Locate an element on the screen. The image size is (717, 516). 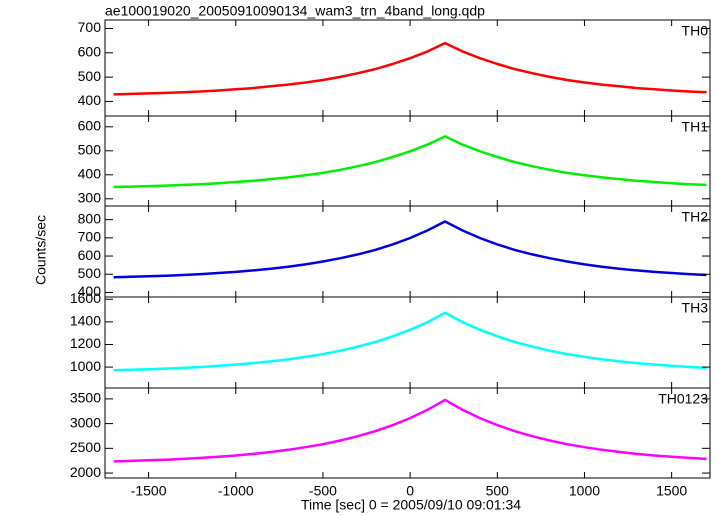
x-tick-label: 1500 is located at coordinates (671, 491).